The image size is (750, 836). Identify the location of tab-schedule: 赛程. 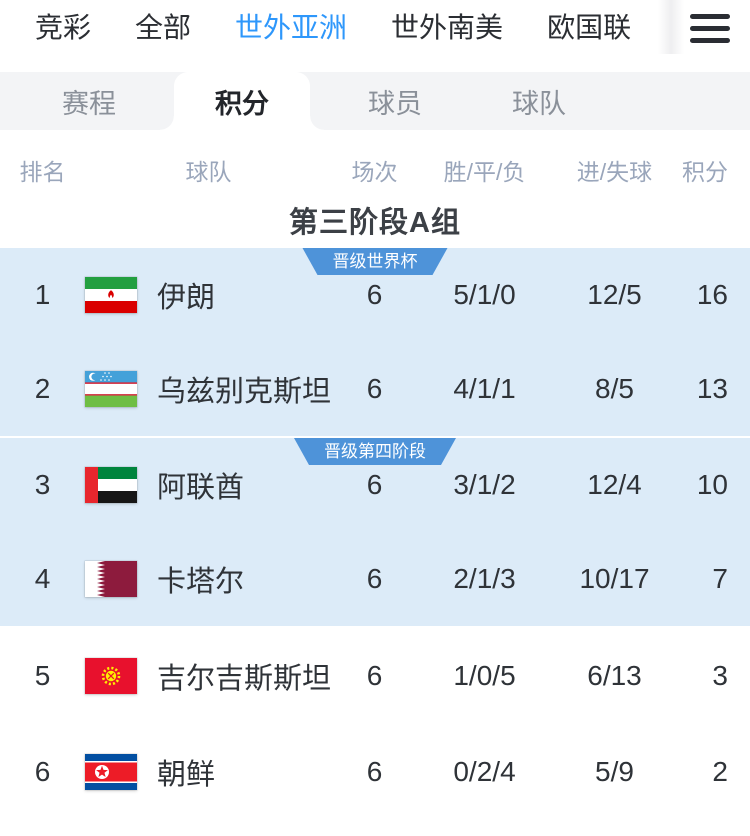
(89, 103).